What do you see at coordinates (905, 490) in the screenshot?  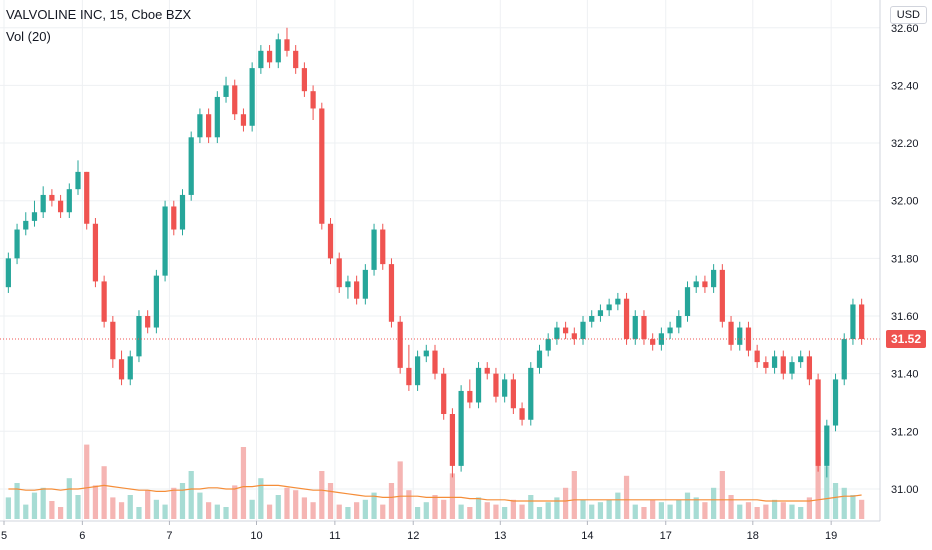 I see `price-tick-label: 31.00` at bounding box center [905, 490].